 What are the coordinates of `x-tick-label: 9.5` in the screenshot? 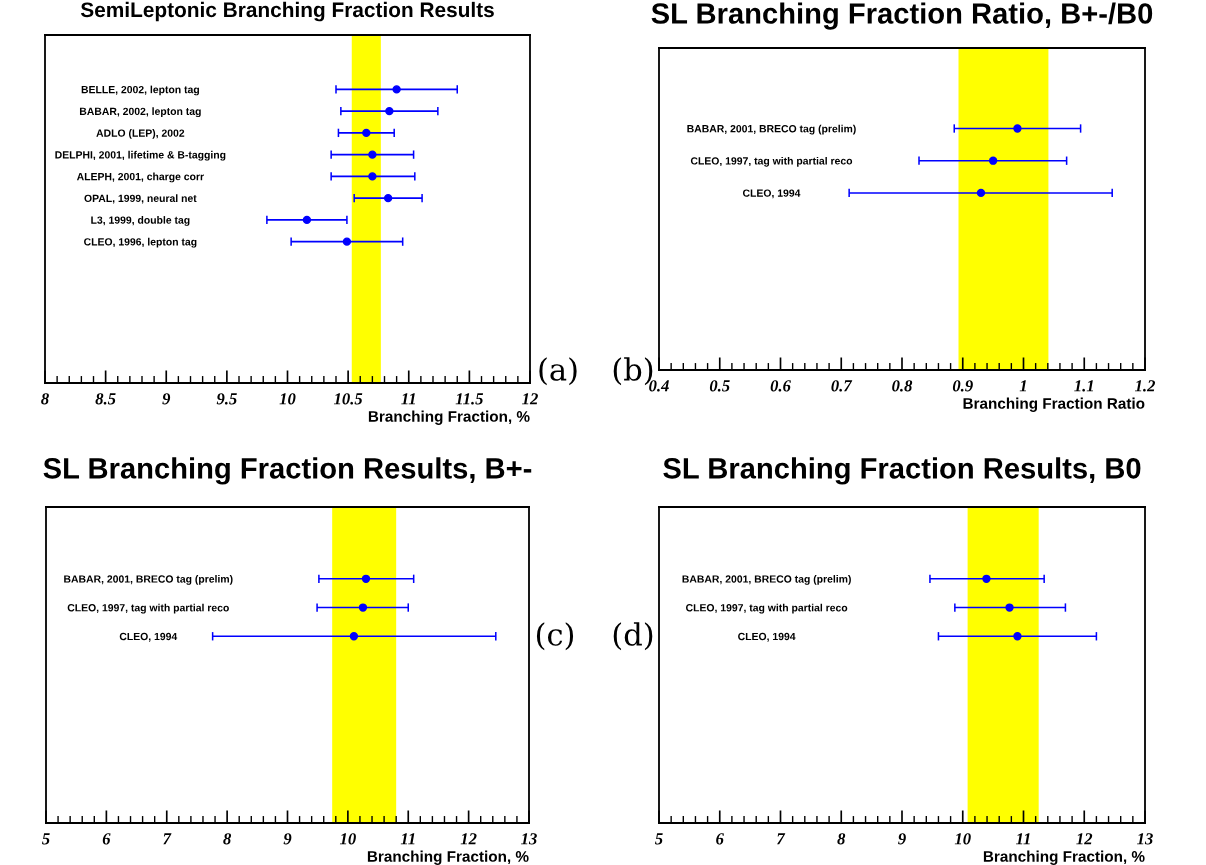 It's located at (226, 399).